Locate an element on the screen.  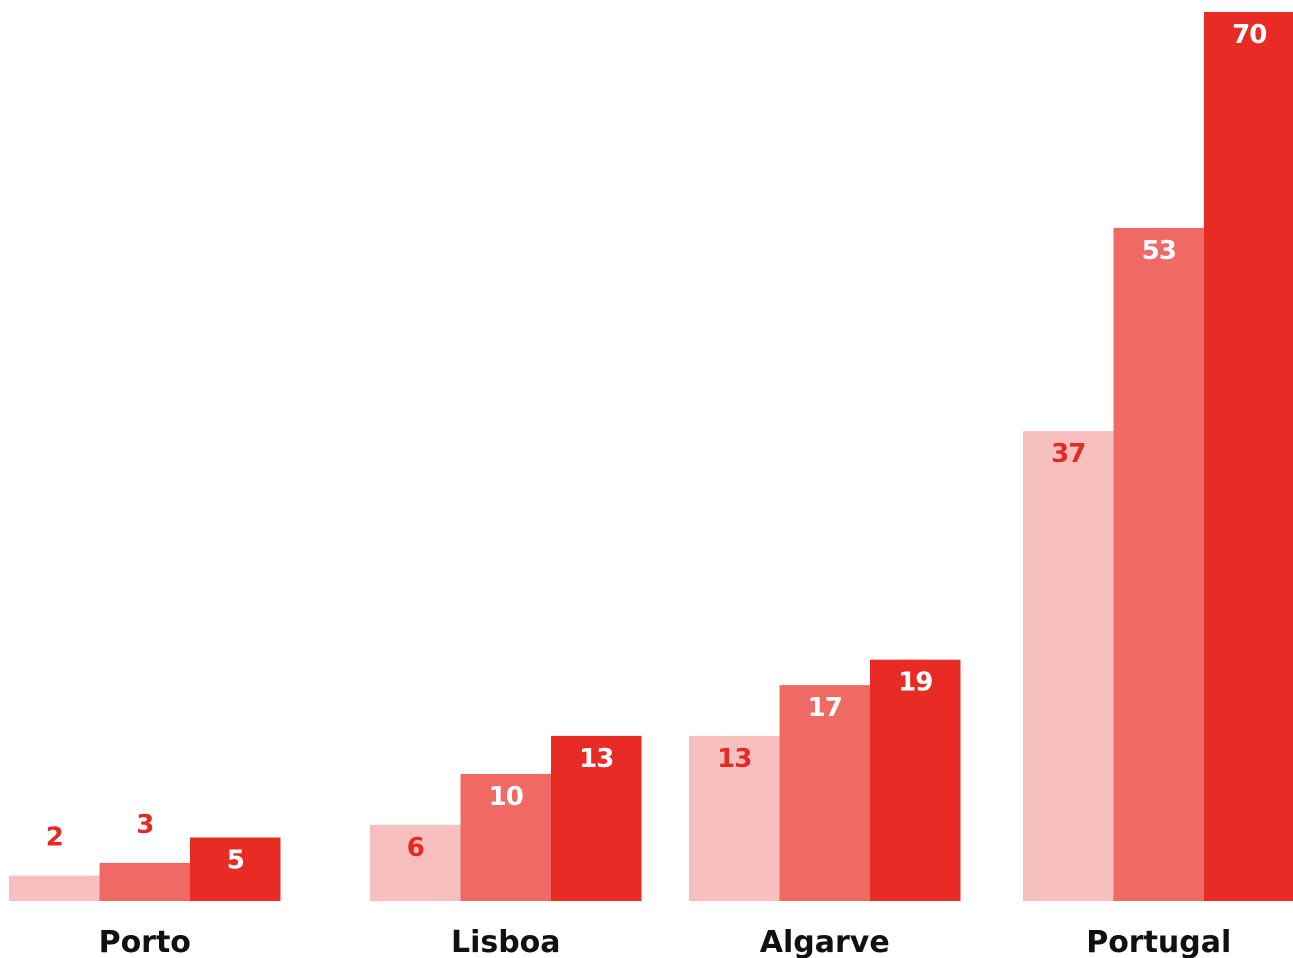
bar-algarve-s3 is located at coordinates (915, 780).